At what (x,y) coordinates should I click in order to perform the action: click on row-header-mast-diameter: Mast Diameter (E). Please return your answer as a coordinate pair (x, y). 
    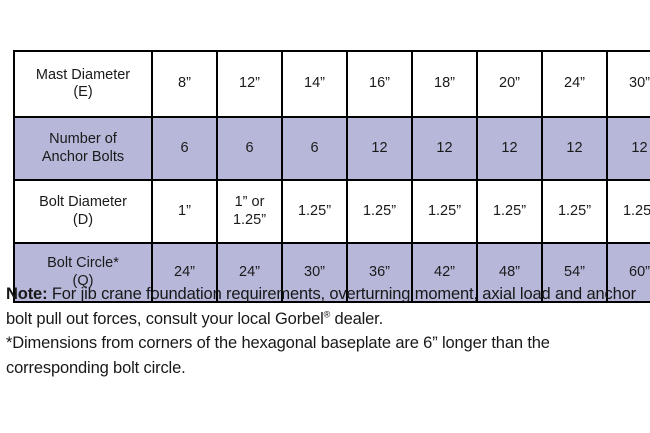
    Looking at the image, I should click on (83, 84).